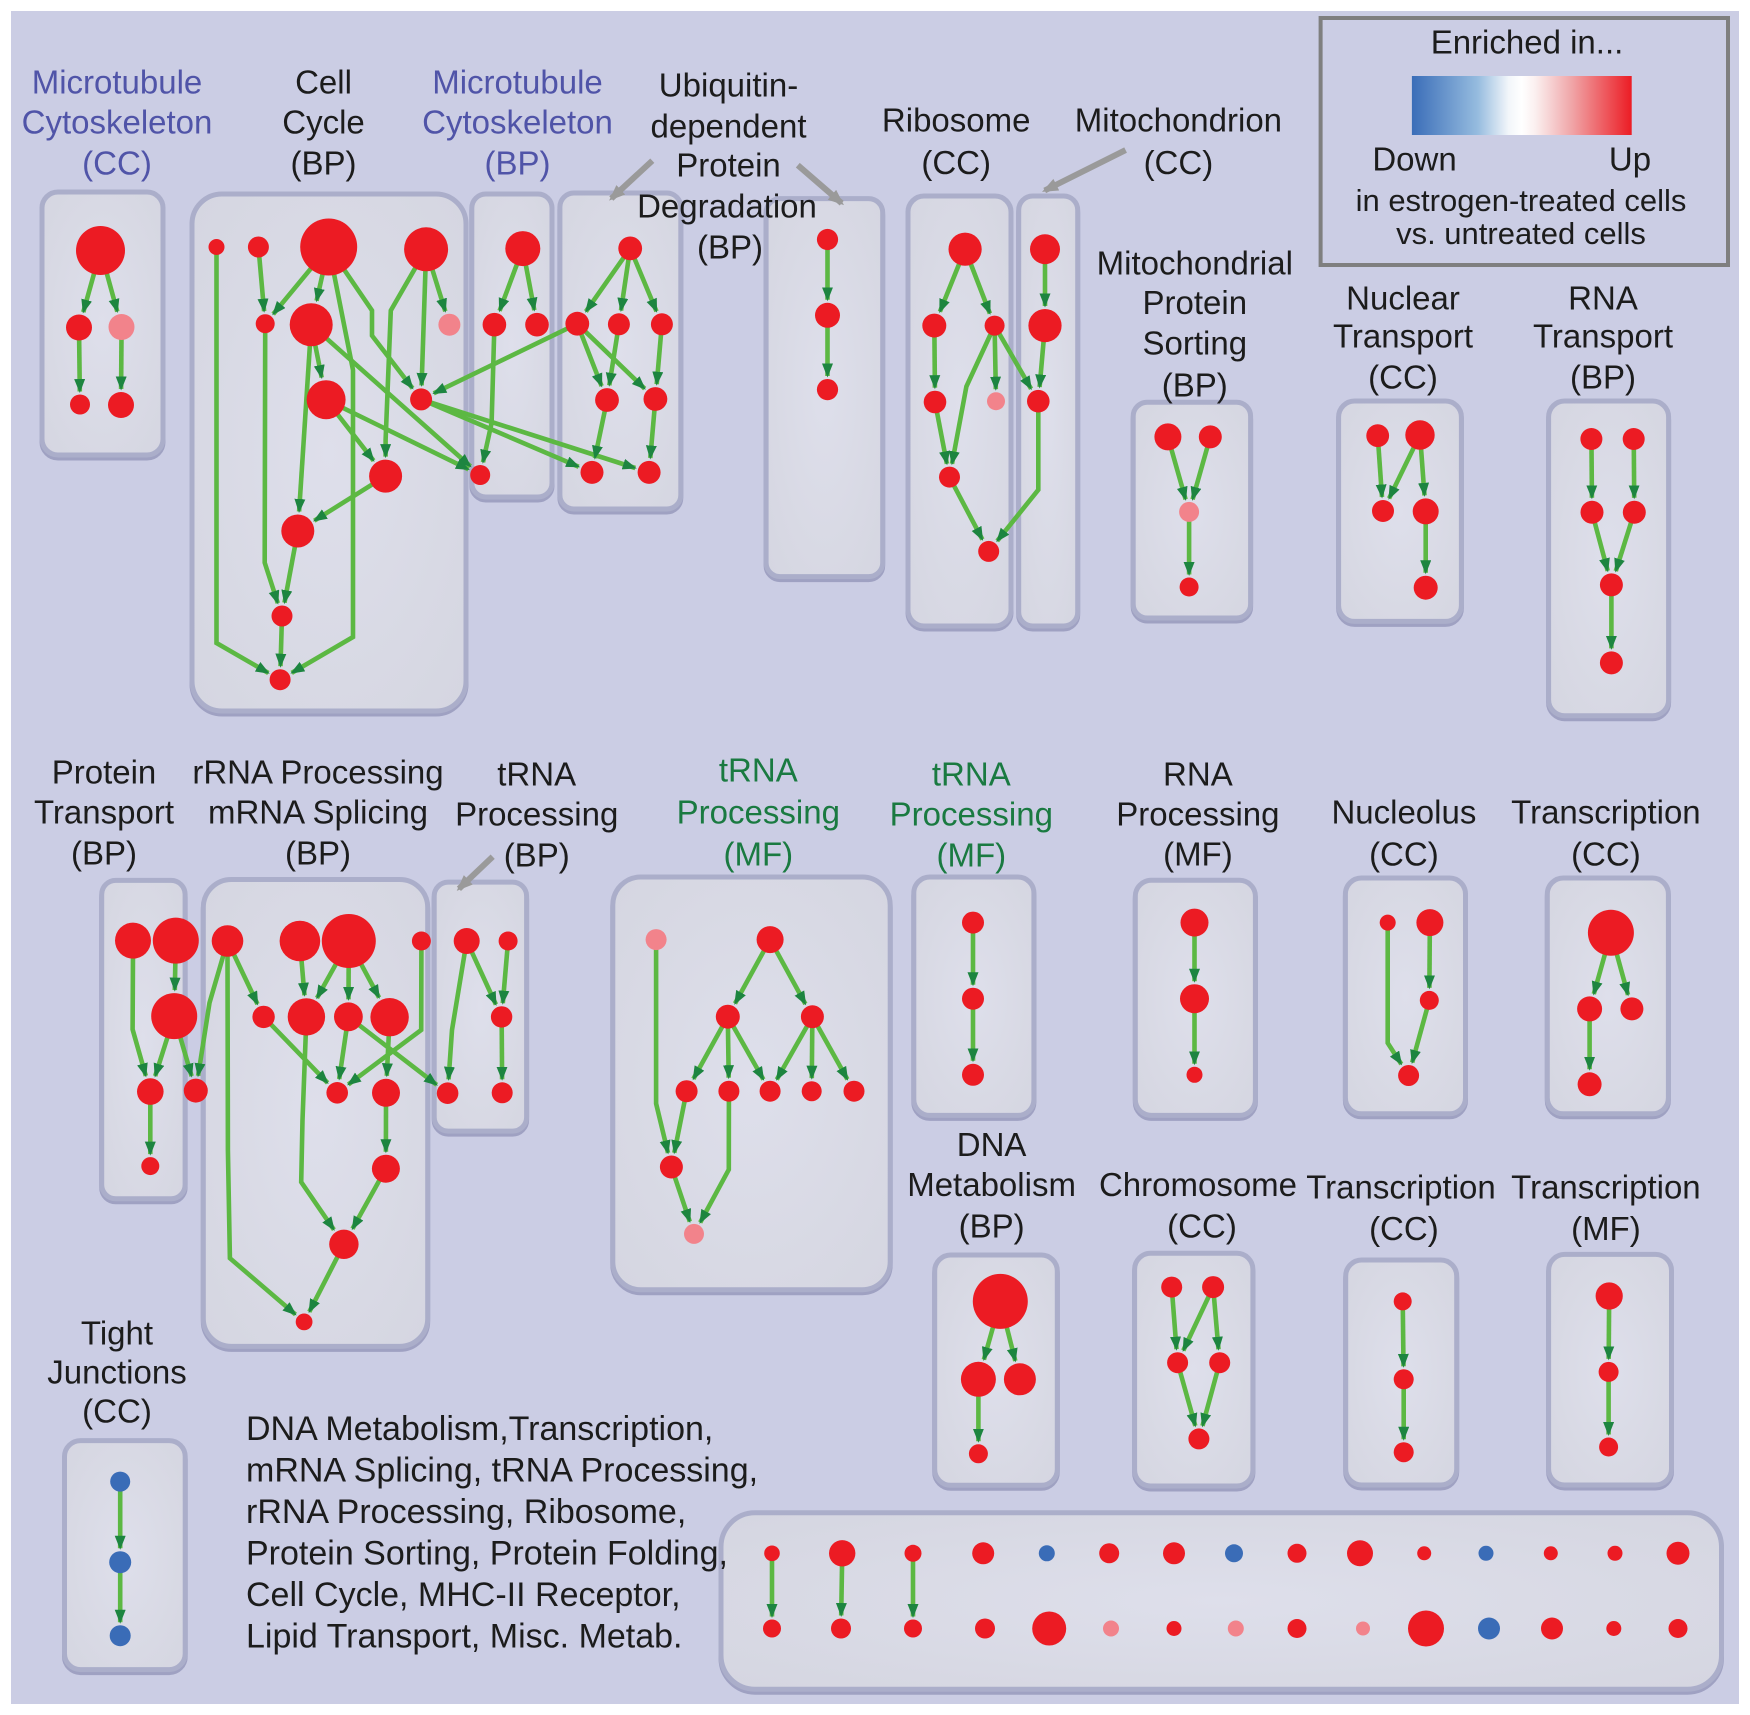 This screenshot has width=1750, height=1715. I want to click on svg-text: DNA, so click(992, 1144).